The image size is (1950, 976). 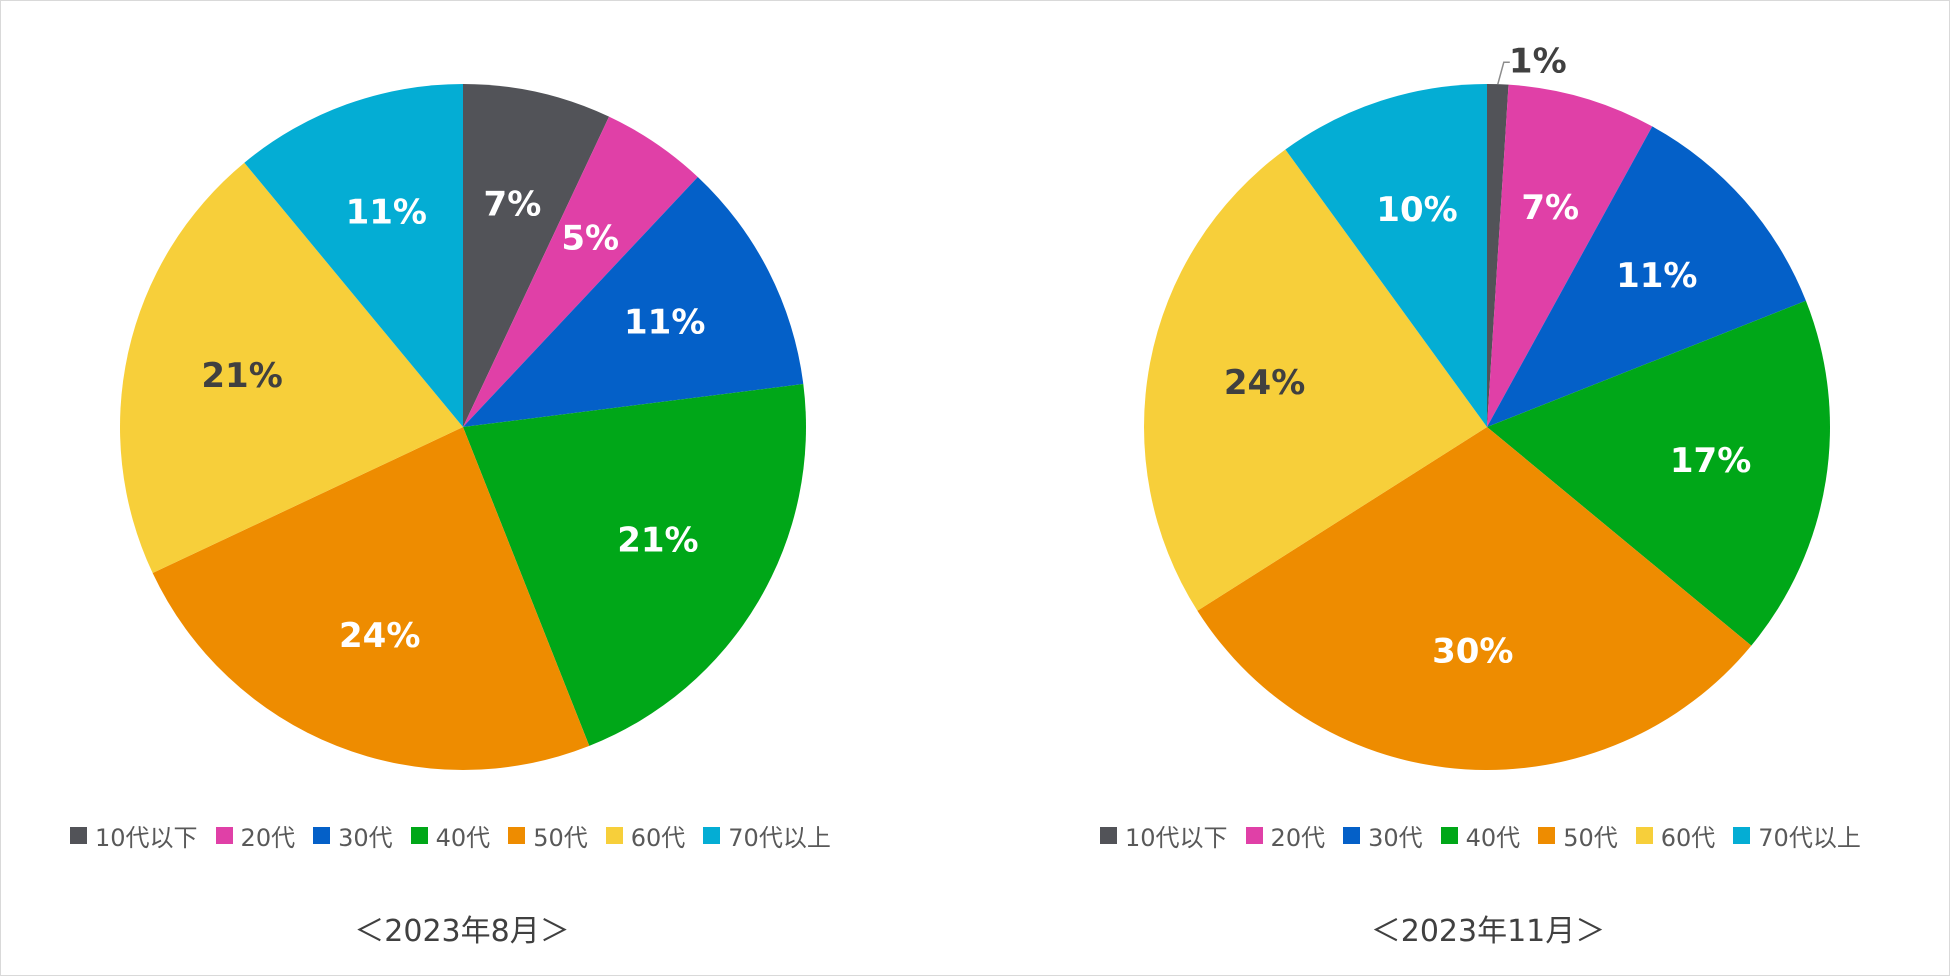 What do you see at coordinates (1488, 931) in the screenshot?
I see `caption-november: ＜2023年11月＞` at bounding box center [1488, 931].